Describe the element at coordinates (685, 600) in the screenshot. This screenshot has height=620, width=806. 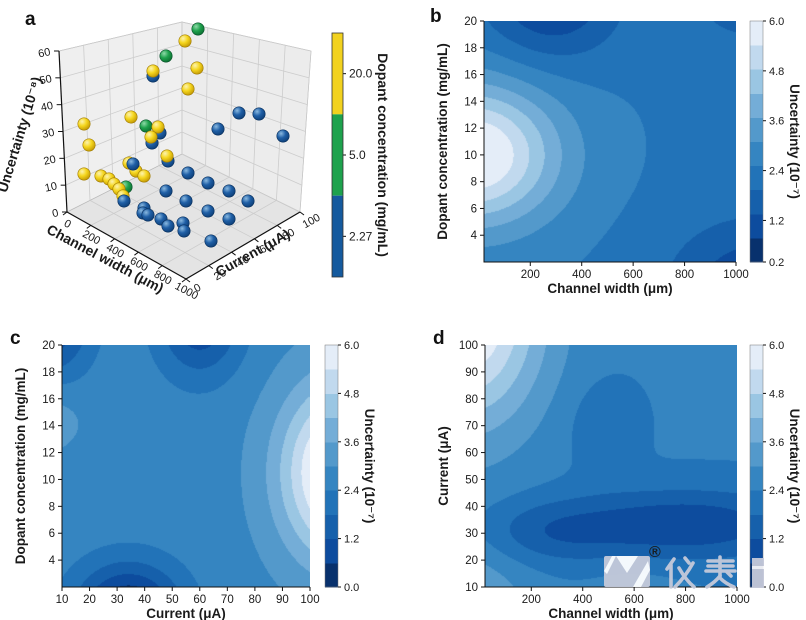
I see `x-tick-label: 800` at that location.